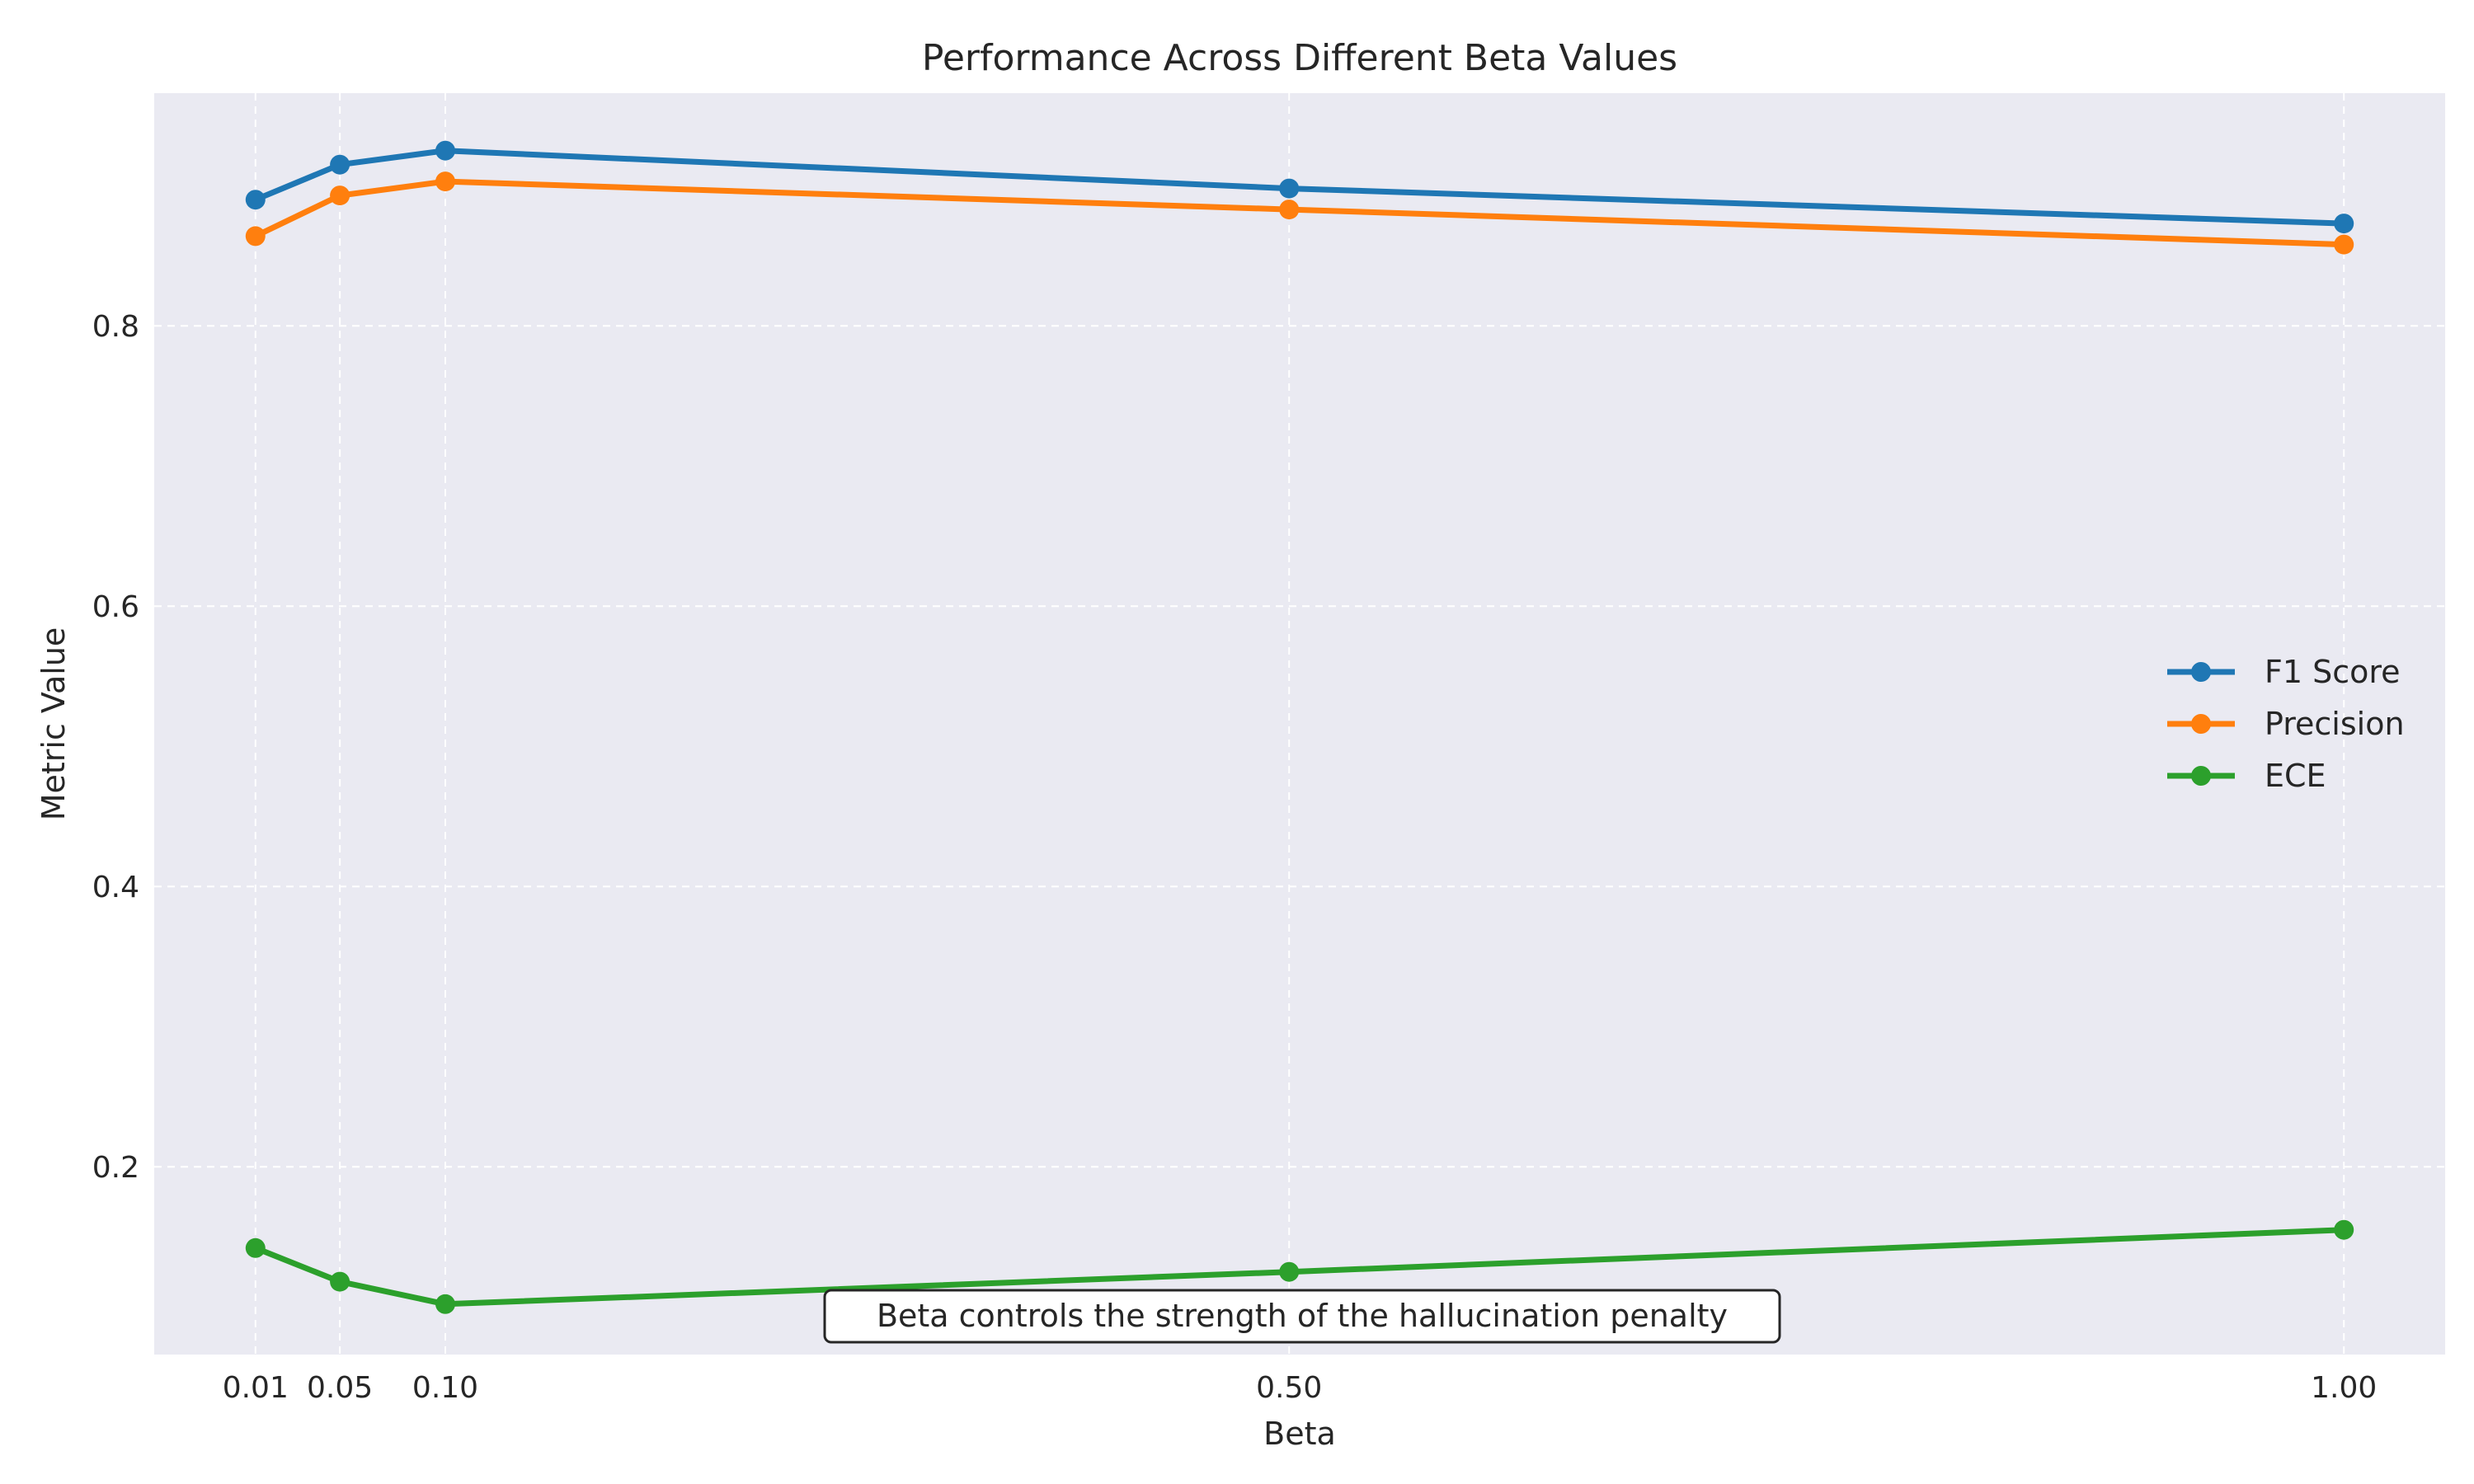 Image resolution: width=2474 pixels, height=1484 pixels. I want to click on y-axis-label: Metric Value, so click(53, 724).